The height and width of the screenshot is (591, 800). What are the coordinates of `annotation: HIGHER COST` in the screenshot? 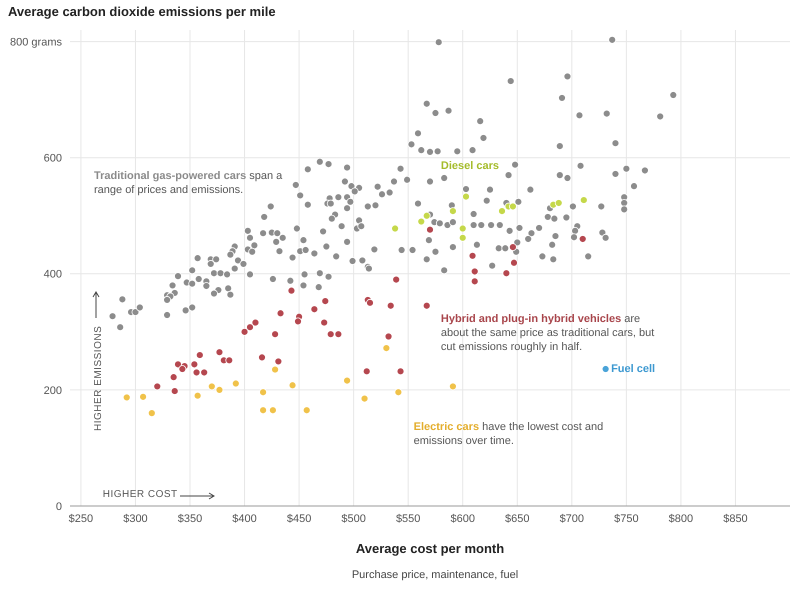 It's located at (140, 494).